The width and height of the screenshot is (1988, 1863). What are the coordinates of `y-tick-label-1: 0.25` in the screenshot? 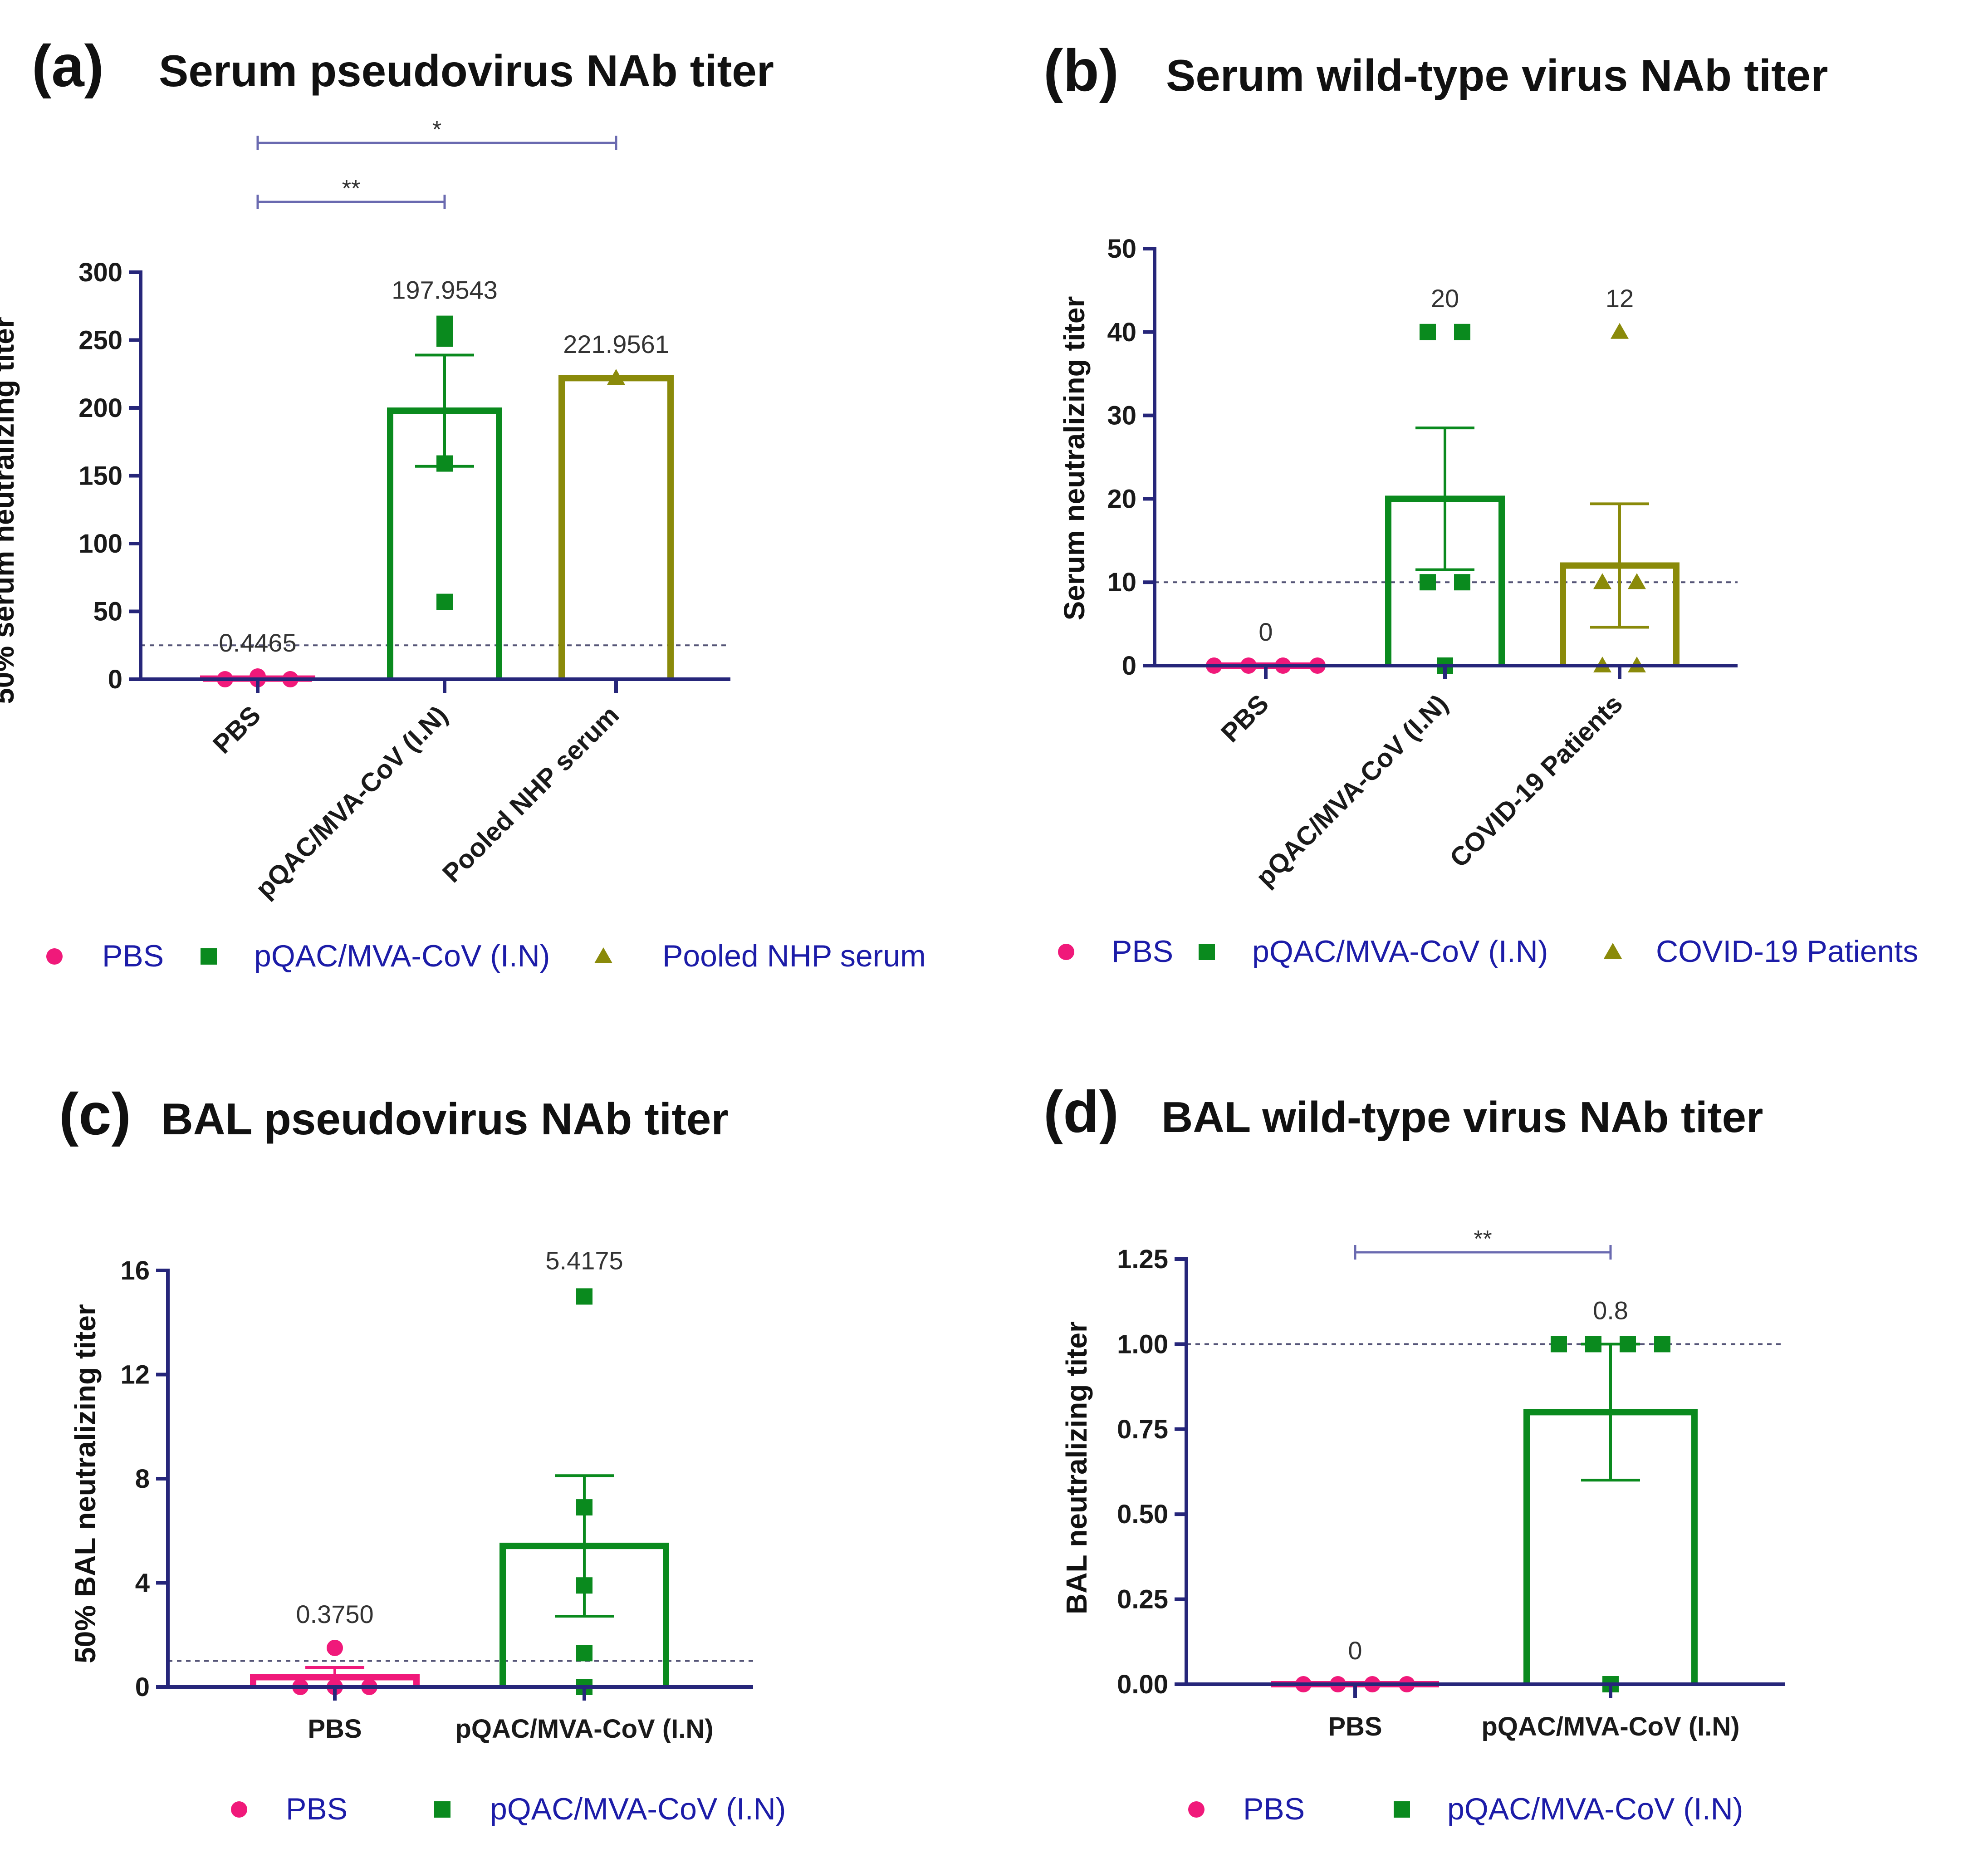 It's located at (1142, 1600).